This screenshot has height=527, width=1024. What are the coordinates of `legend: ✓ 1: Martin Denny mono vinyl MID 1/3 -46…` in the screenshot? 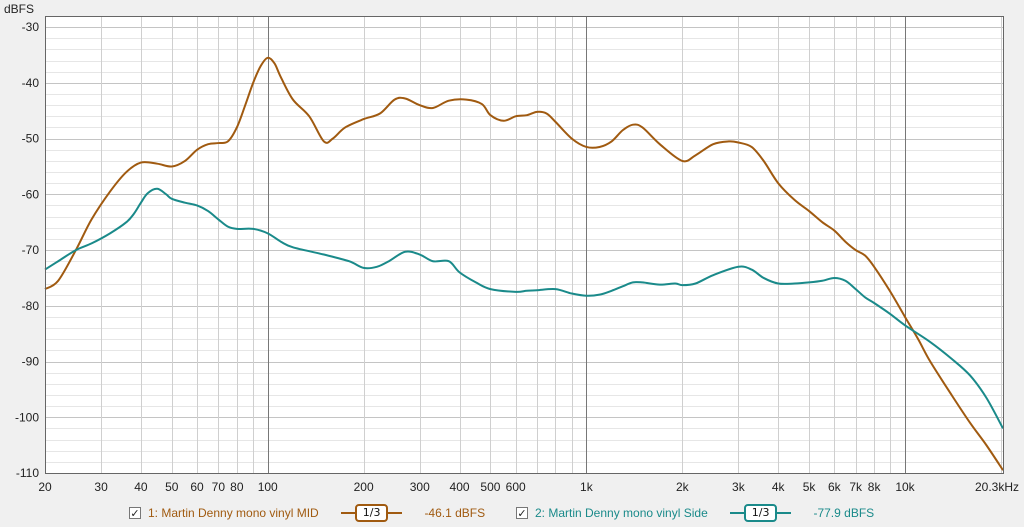 It's located at (512, 513).